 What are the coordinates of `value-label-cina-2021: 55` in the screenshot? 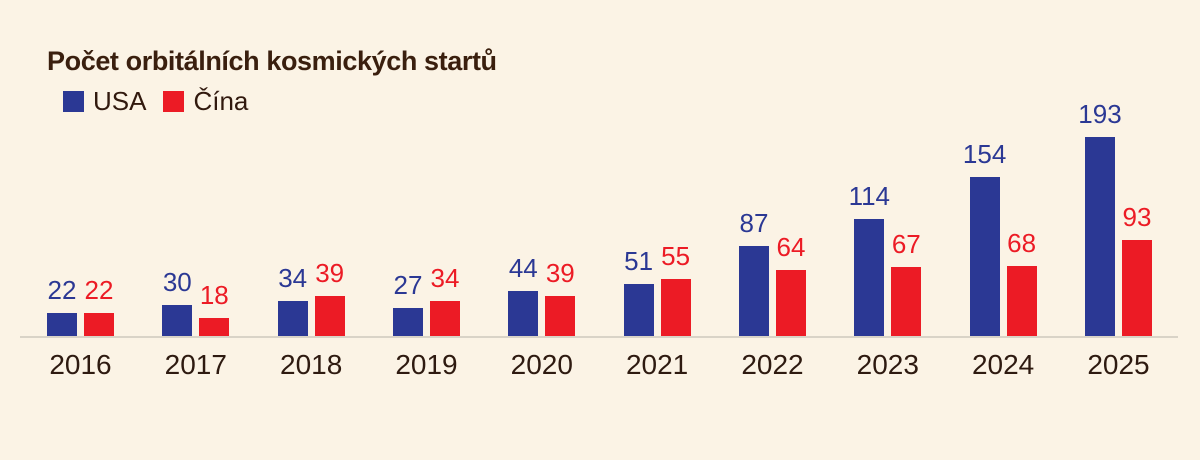 It's located at (676, 256).